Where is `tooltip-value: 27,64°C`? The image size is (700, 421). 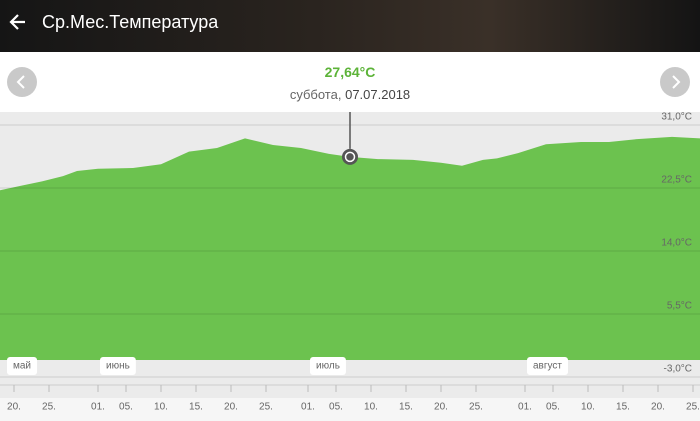
tooltip-value: 27,64°C is located at coordinates (350, 72).